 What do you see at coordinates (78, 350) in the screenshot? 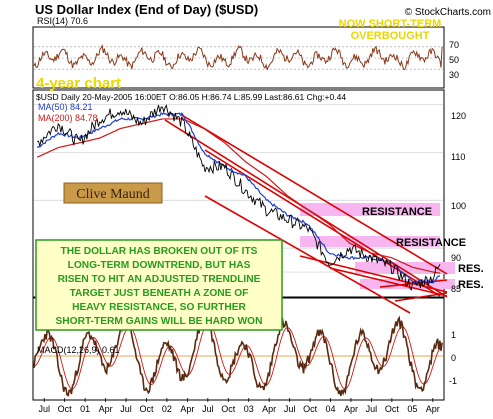
I see `macd-label: MACD(12,26,9) 0.61` at bounding box center [78, 350].